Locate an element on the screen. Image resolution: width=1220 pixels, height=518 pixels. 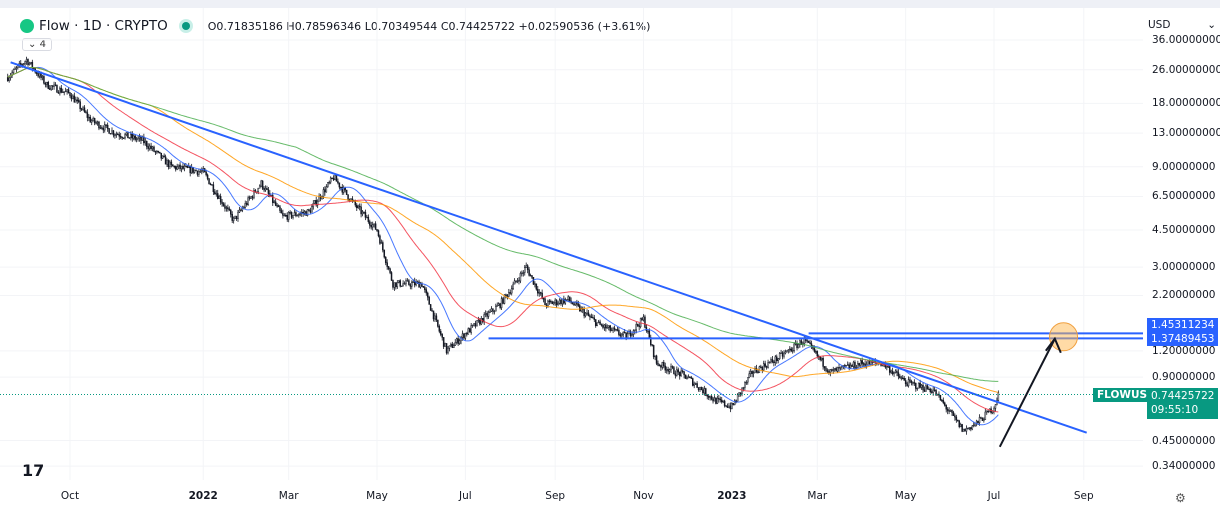
ticker-label: FLOWUSD is located at coordinates (1126, 395).